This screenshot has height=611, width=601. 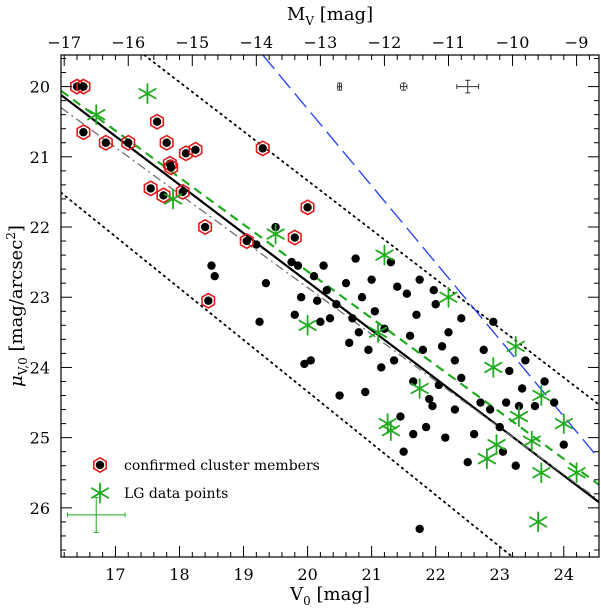 I want to click on x-tick-label: 24, so click(x=564, y=574).